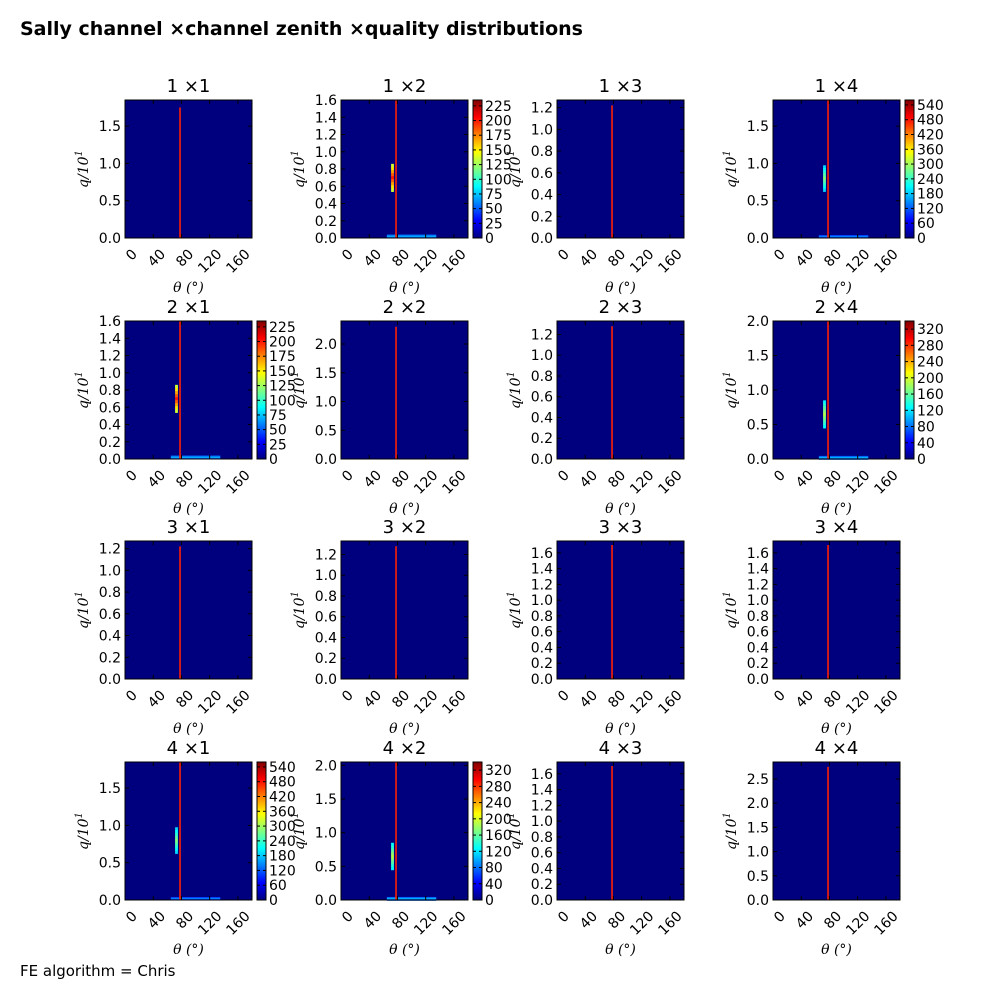  What do you see at coordinates (189, 86) in the screenshot?
I see `subplot-title: 1 ×1` at bounding box center [189, 86].